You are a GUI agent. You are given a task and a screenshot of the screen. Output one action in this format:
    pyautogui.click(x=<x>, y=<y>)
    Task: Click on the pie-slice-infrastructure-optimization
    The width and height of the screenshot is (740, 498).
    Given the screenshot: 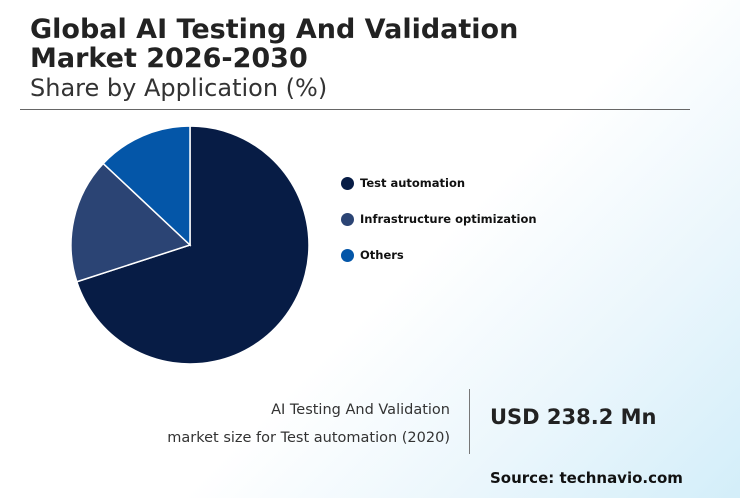 What is the action you would take?
    pyautogui.click(x=131, y=222)
    